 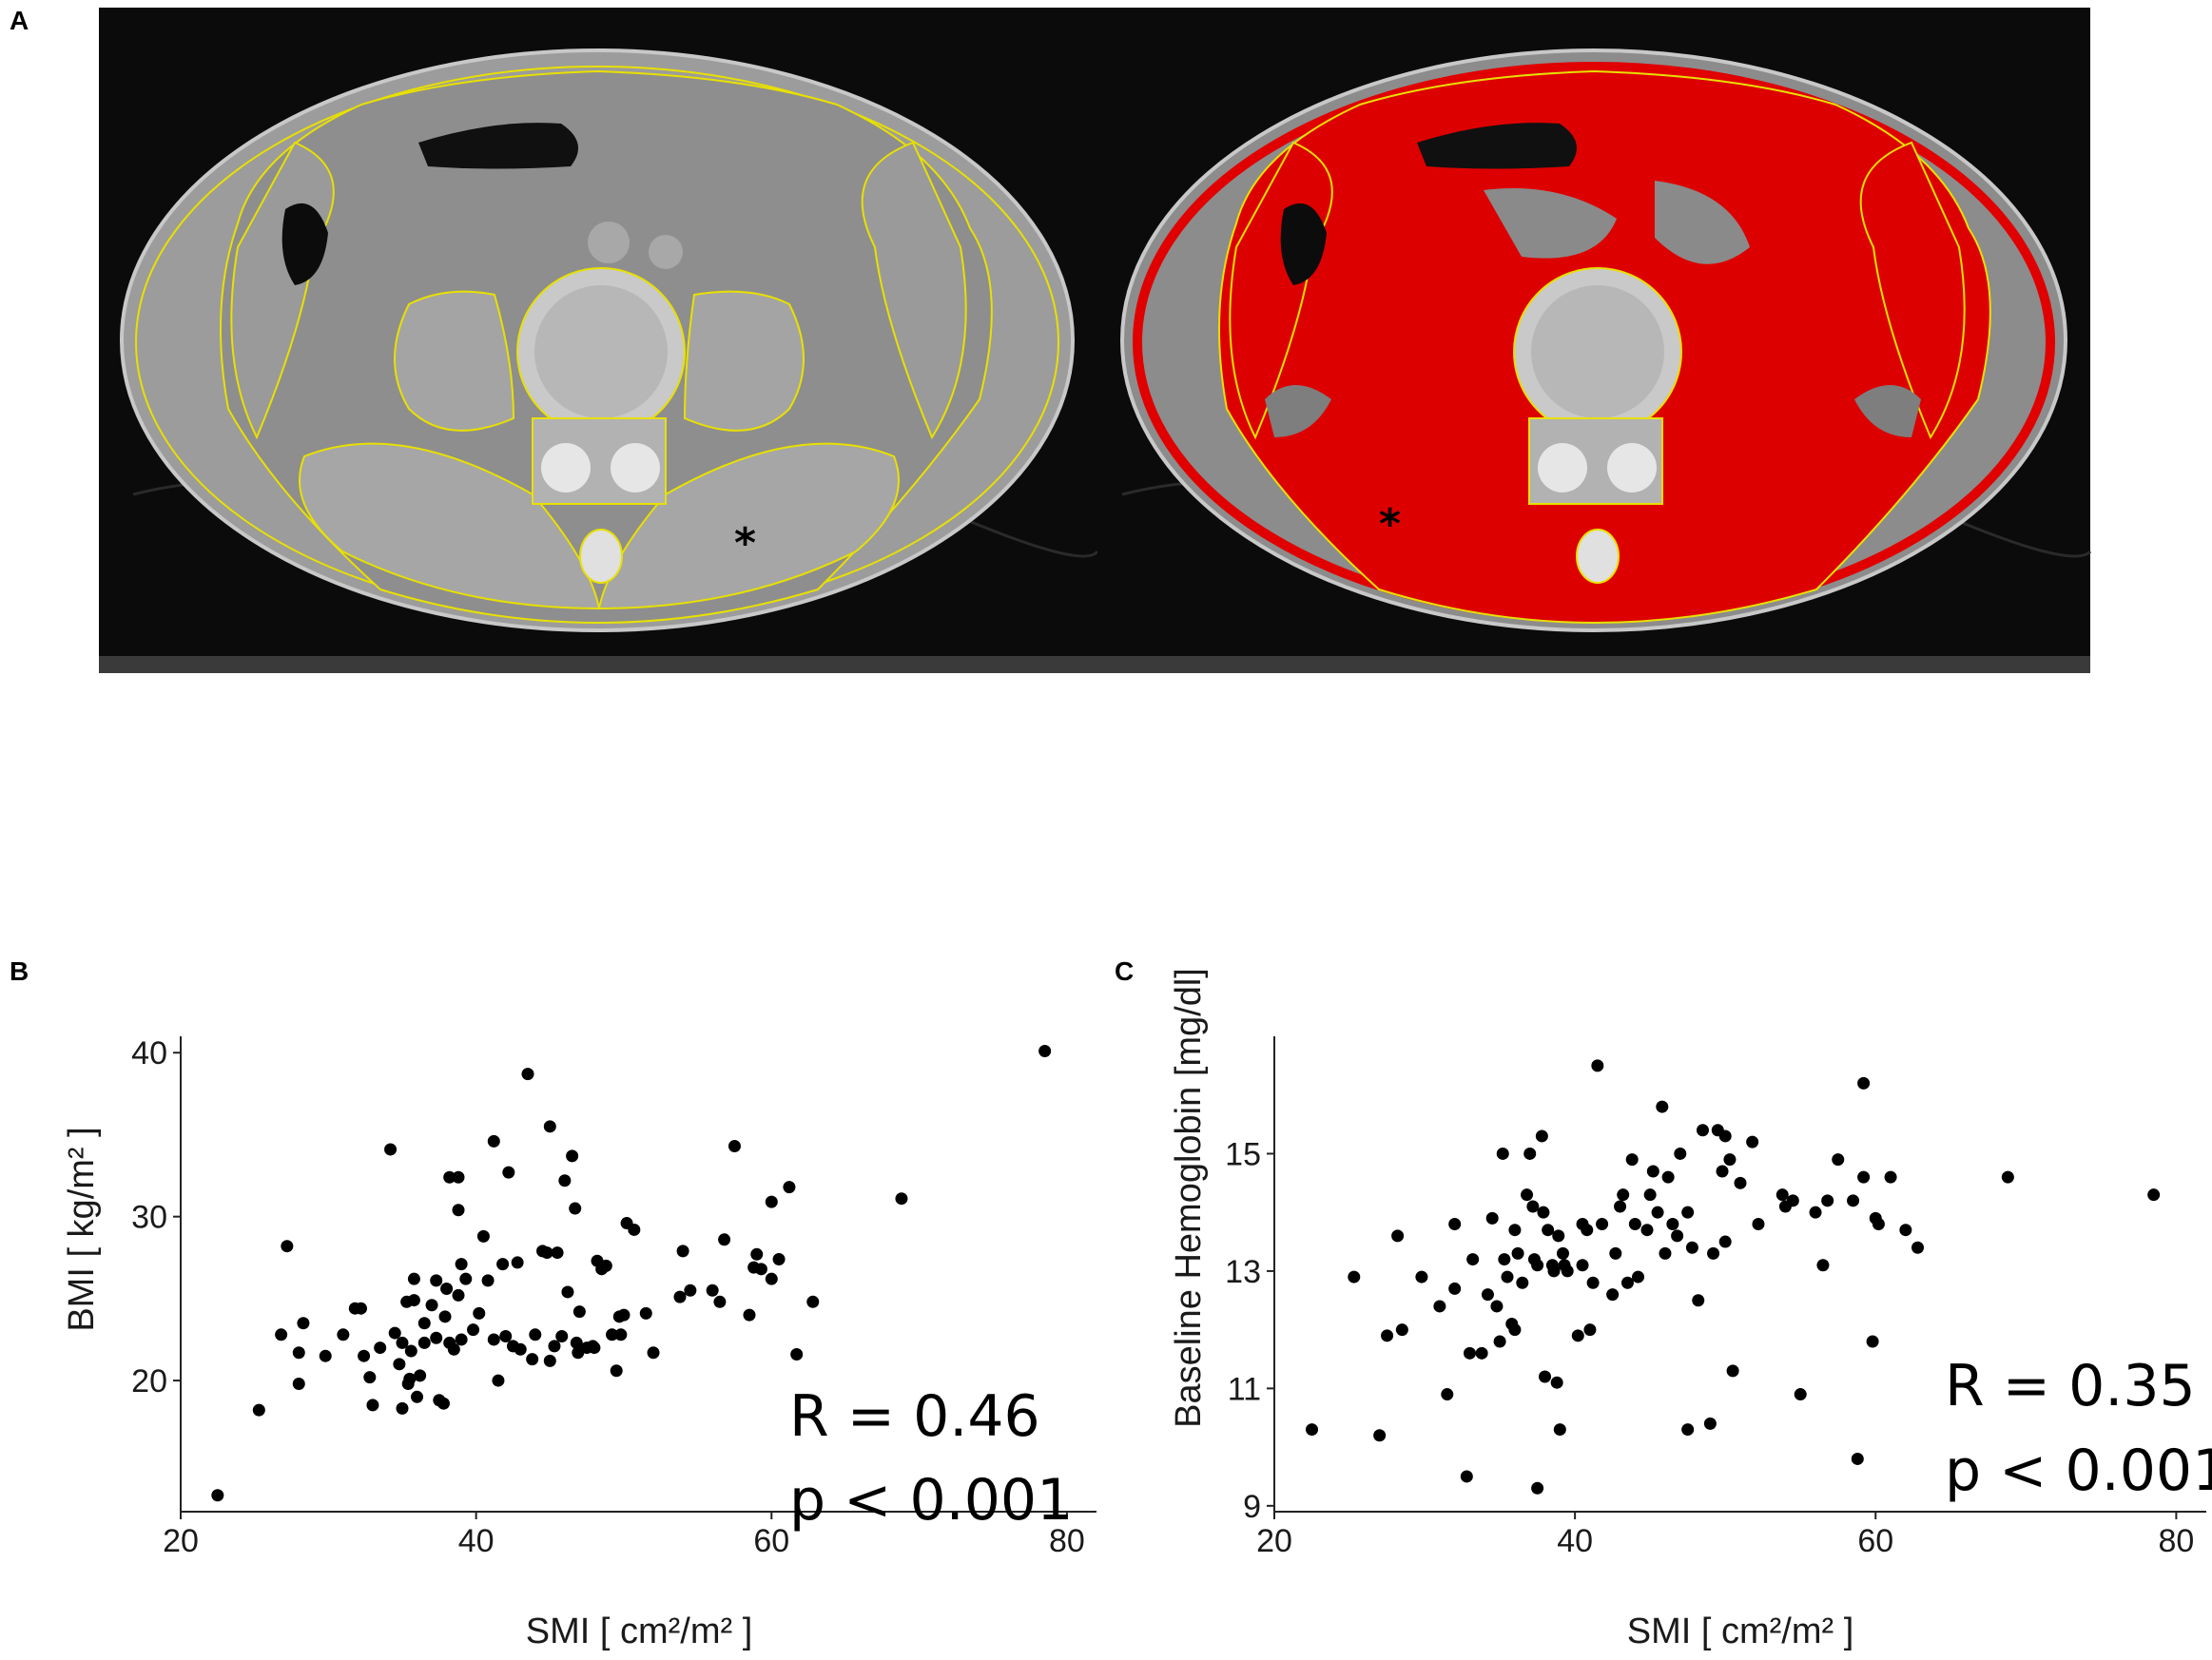 I want to click on panel-label-a: A, so click(x=19, y=20).